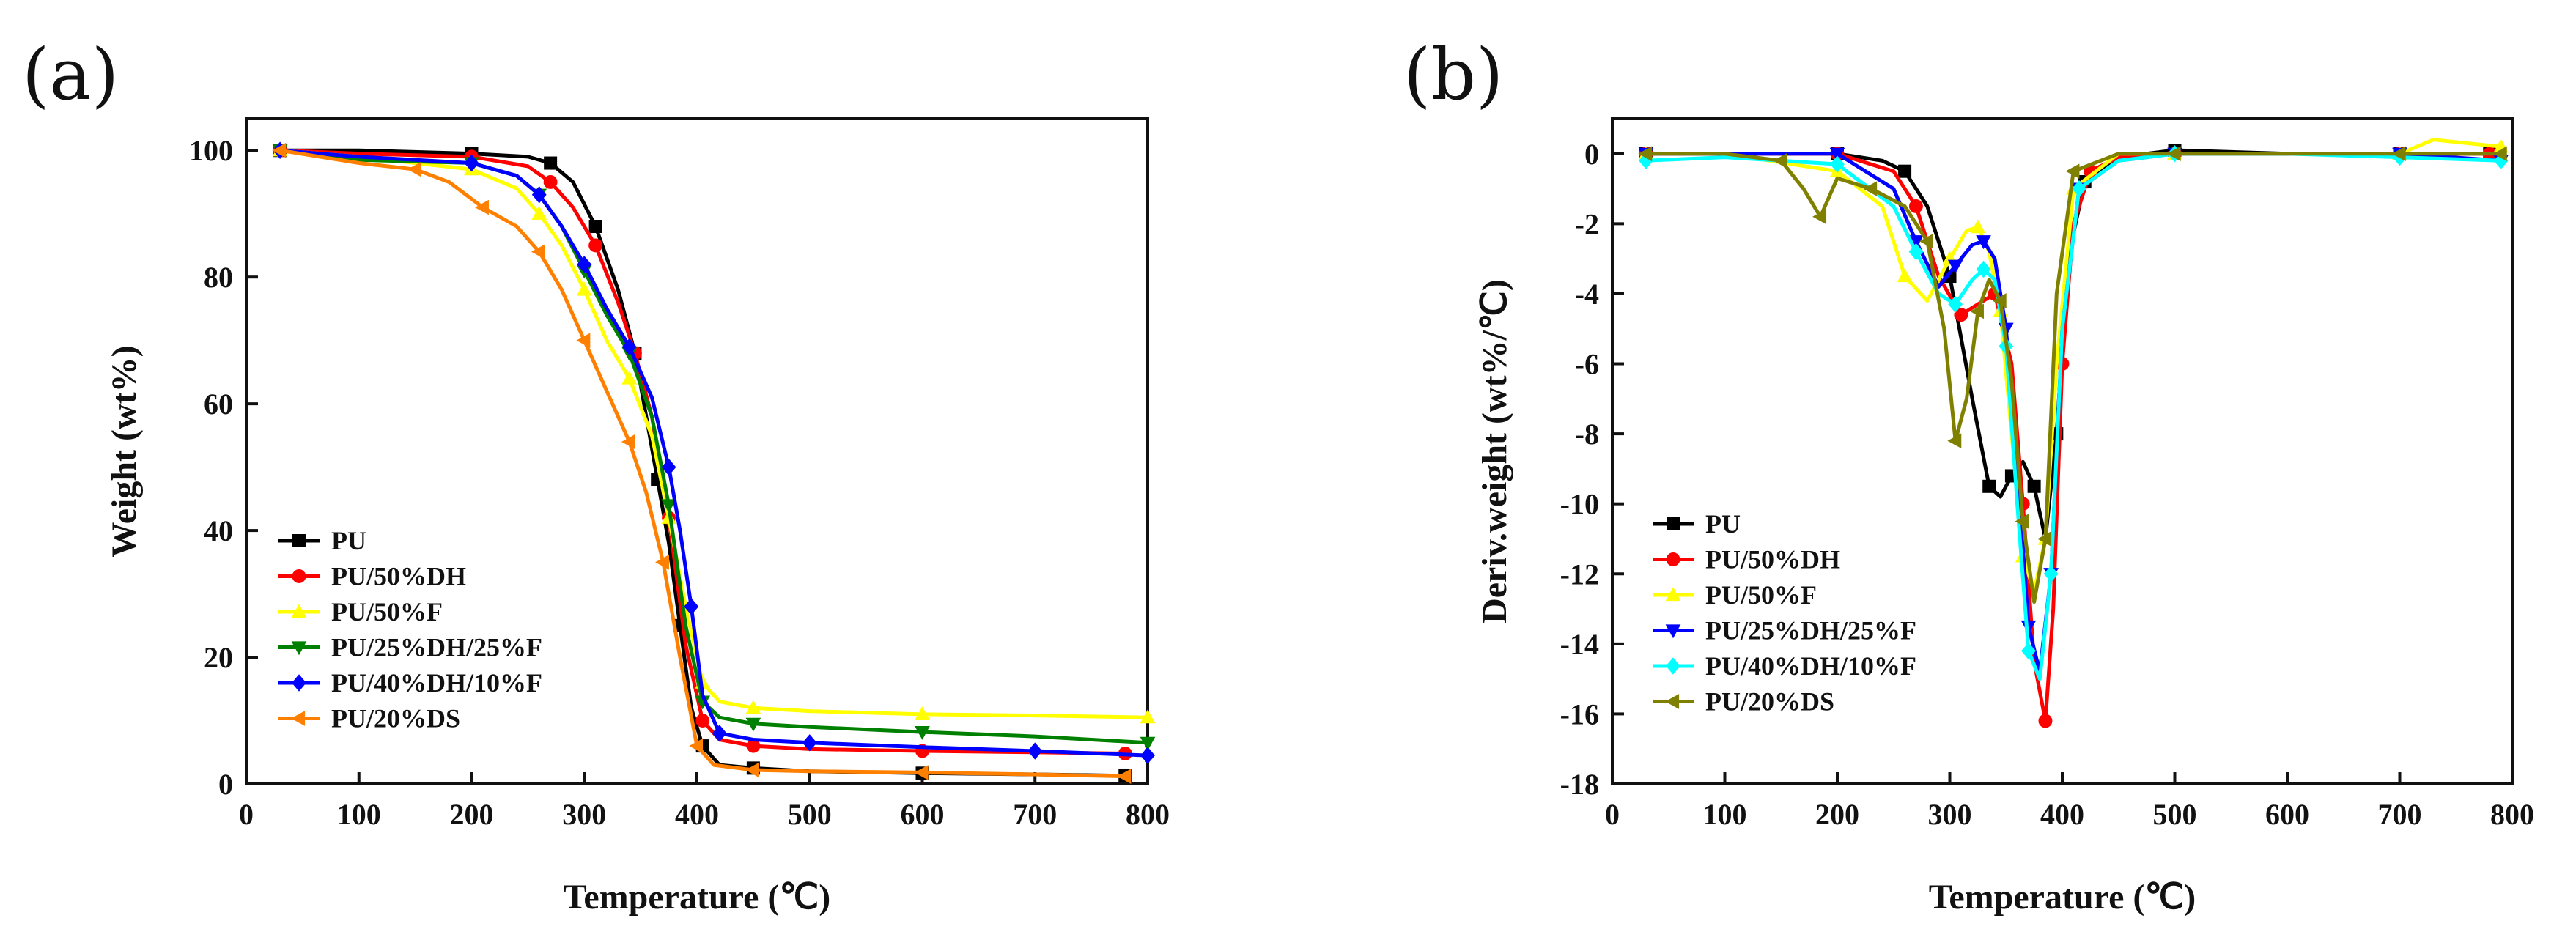  Describe the element at coordinates (923, 815) in the screenshot. I see `panel-a-x-tick-label: 600` at that location.